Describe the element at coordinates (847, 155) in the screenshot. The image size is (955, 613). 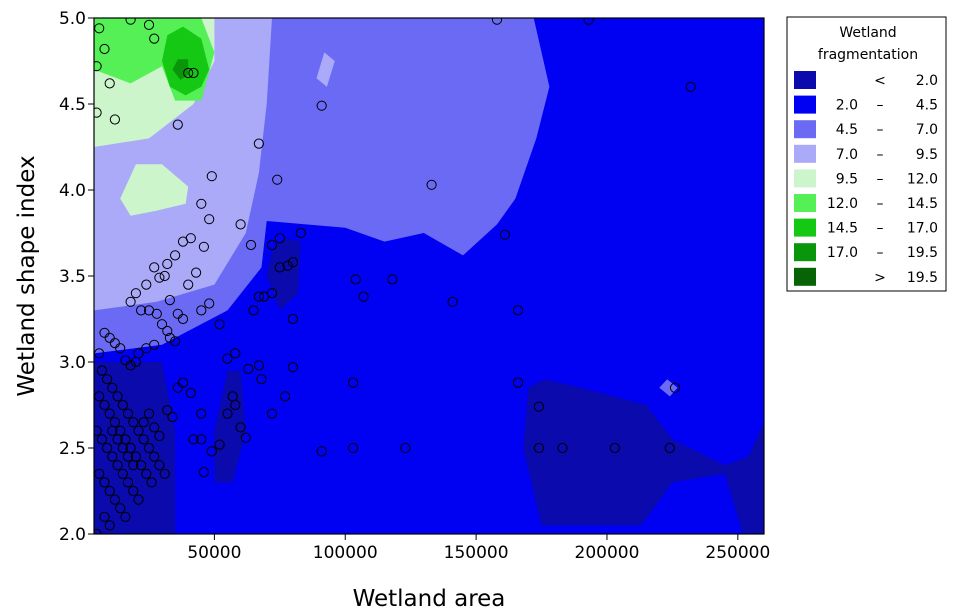
I see `legend-low: 7.0` at that location.